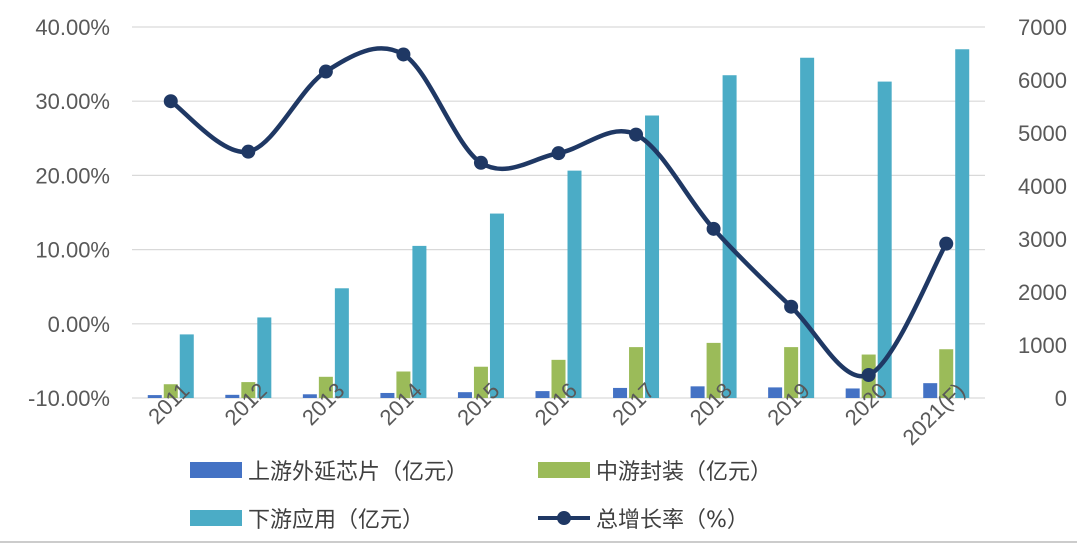 This screenshot has width=1077, height=545. What do you see at coordinates (72, 101) in the screenshot?
I see `left-tick-label: 30.00%` at bounding box center [72, 101].